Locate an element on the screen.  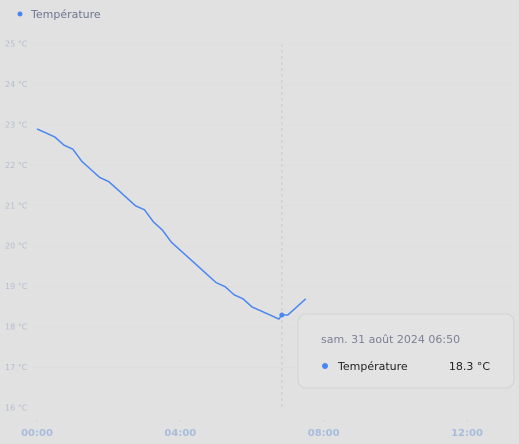
tooltip-series: Température is located at coordinates (372, 366).